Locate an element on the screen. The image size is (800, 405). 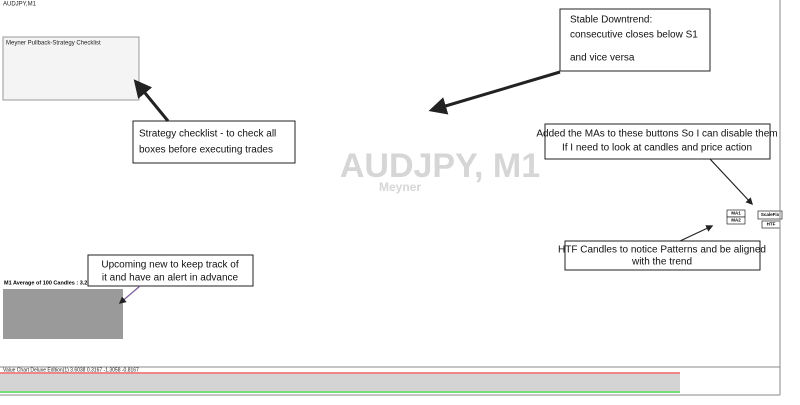
indicator-band is located at coordinates (340, 383).